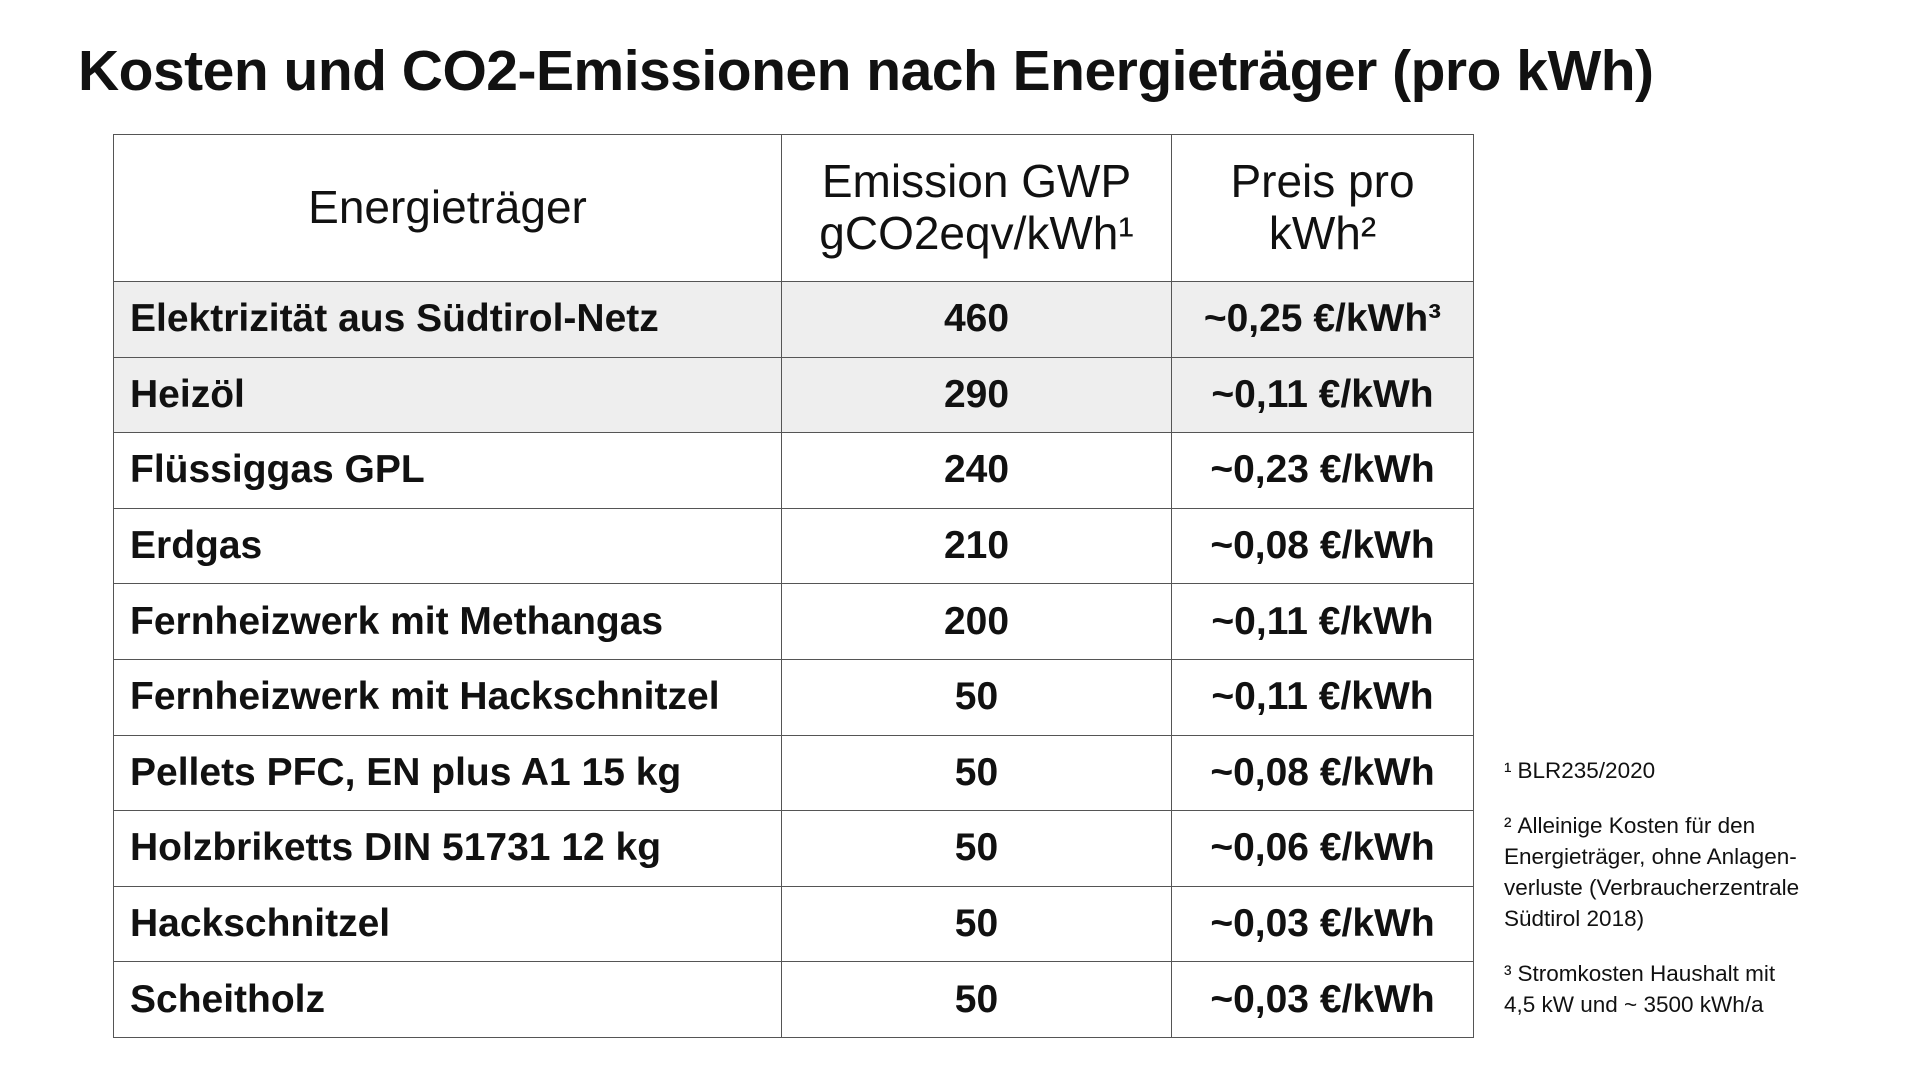 Image resolution: width=1920 pixels, height=1080 pixels. I want to click on footnote-text: Alleinige Kosten für den, so click(1636, 825).